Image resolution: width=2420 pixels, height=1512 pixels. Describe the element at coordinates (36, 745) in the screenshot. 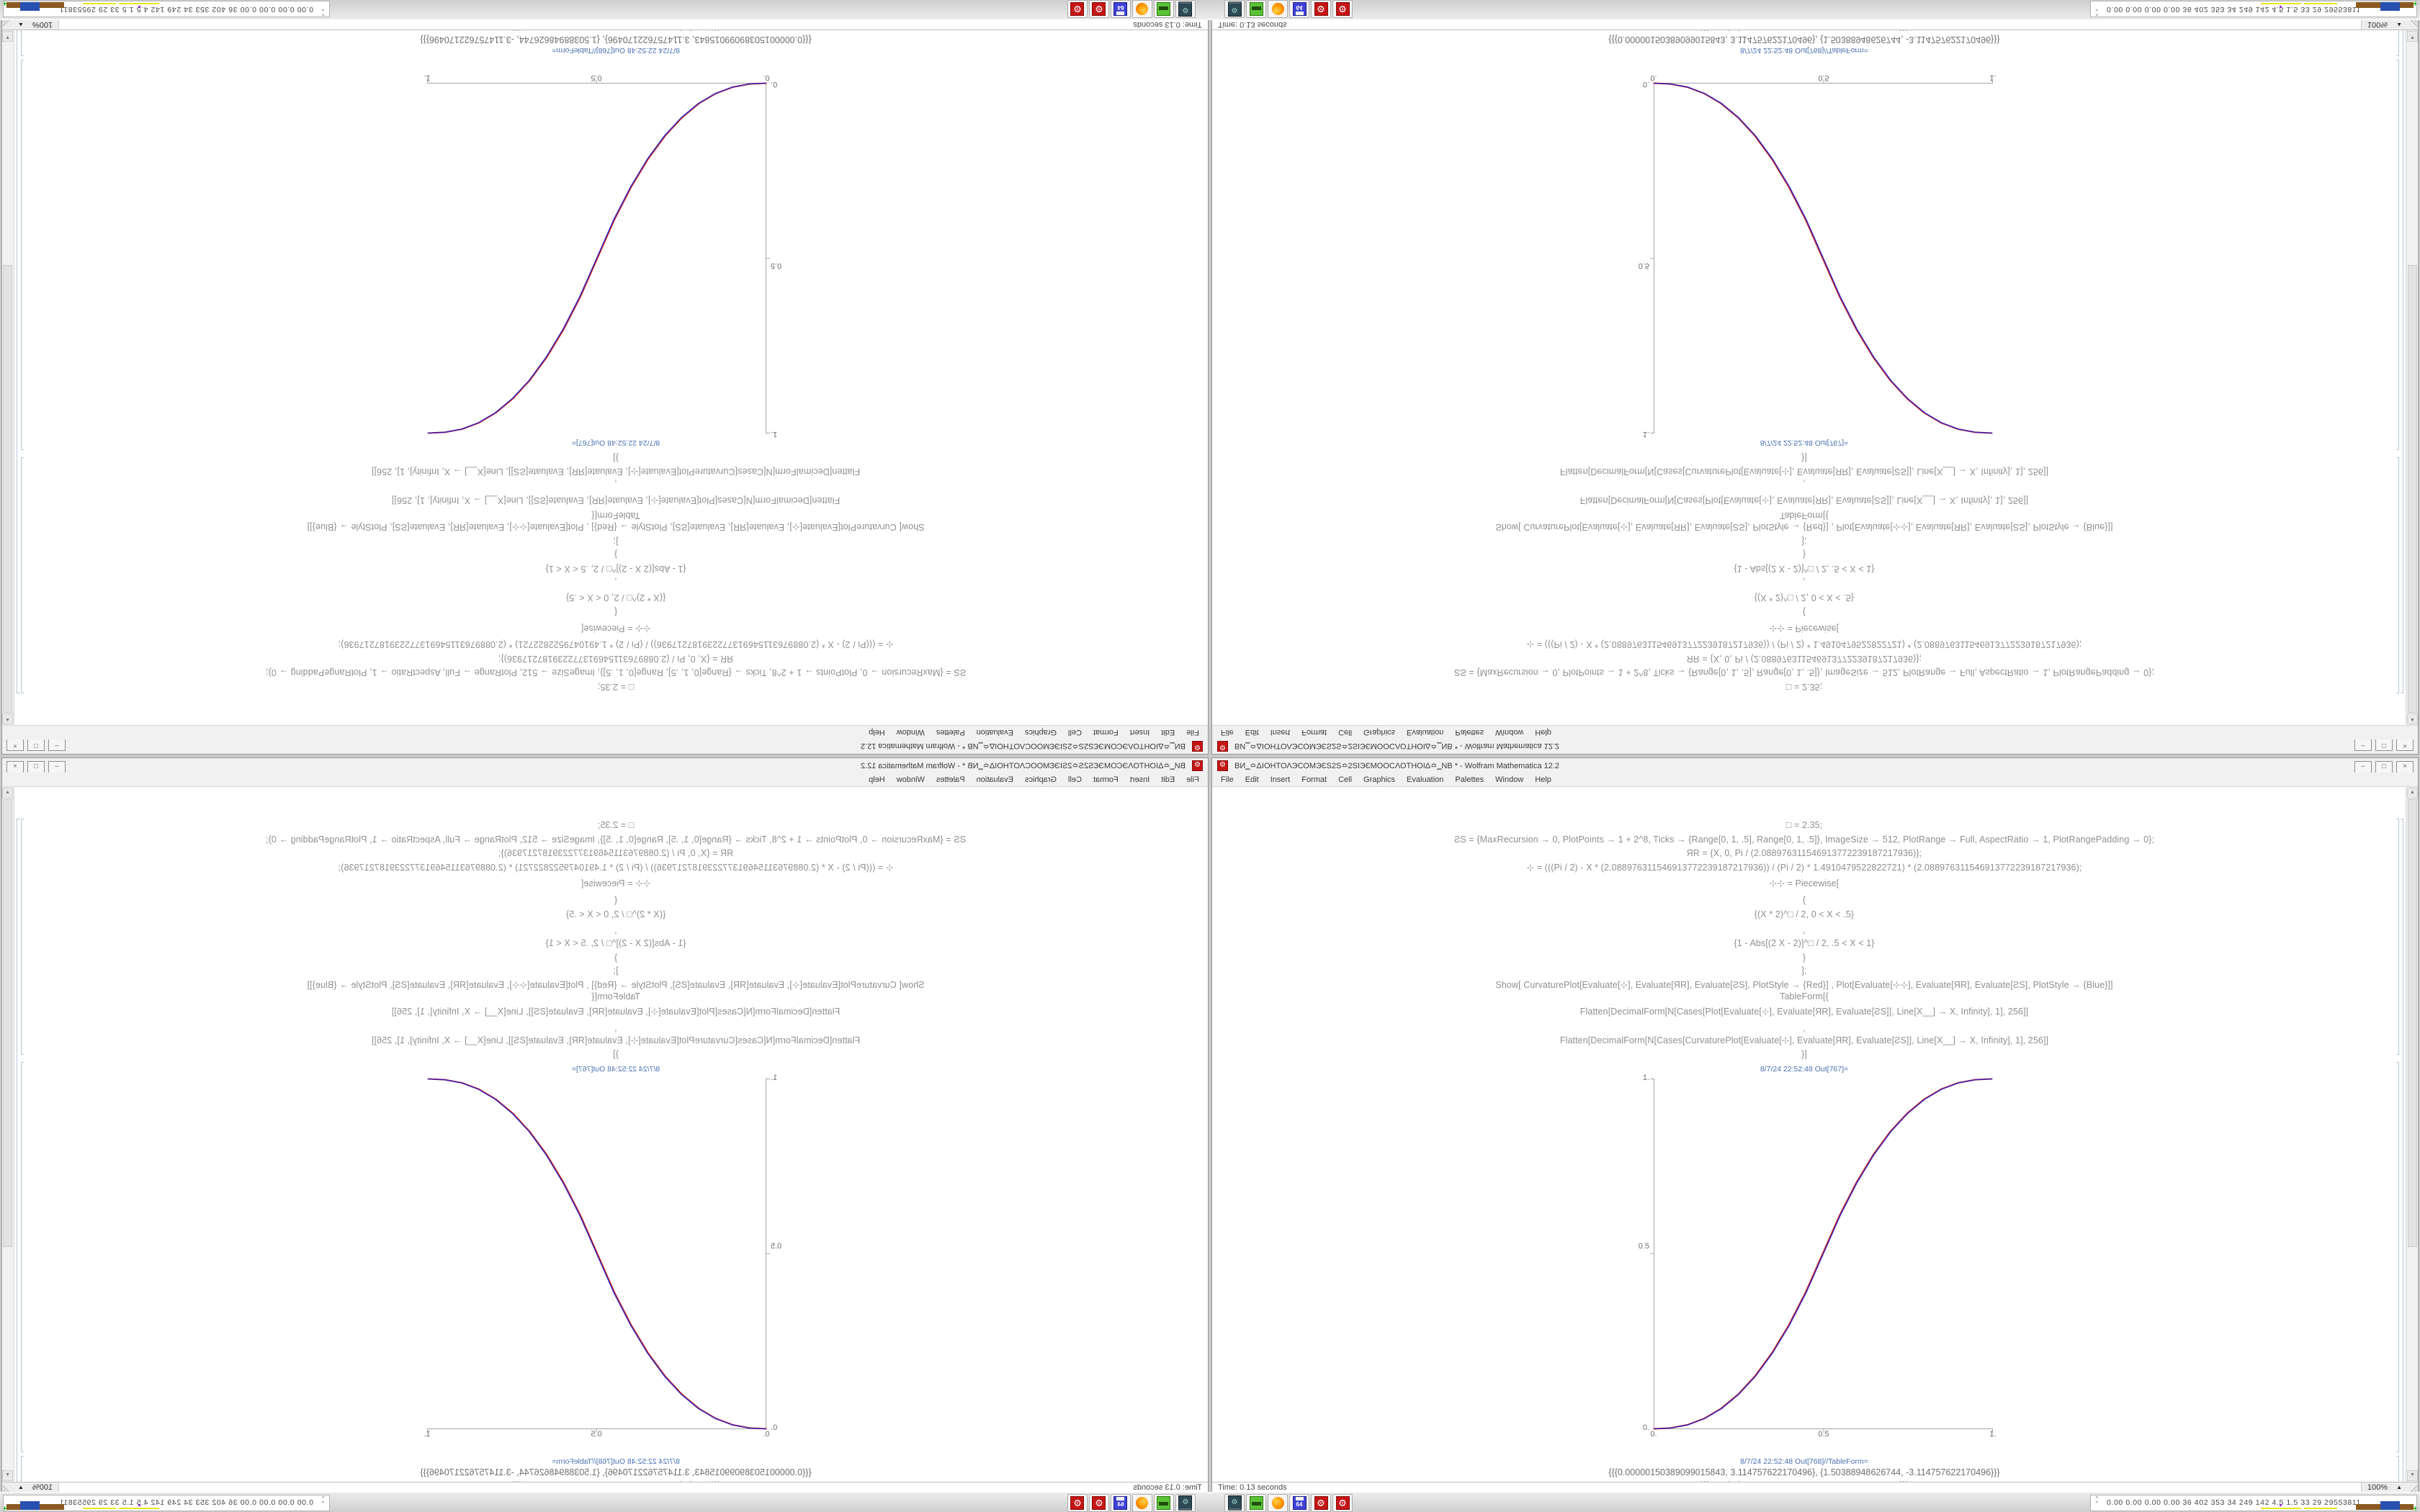

I see `maximize-button: □` at that location.